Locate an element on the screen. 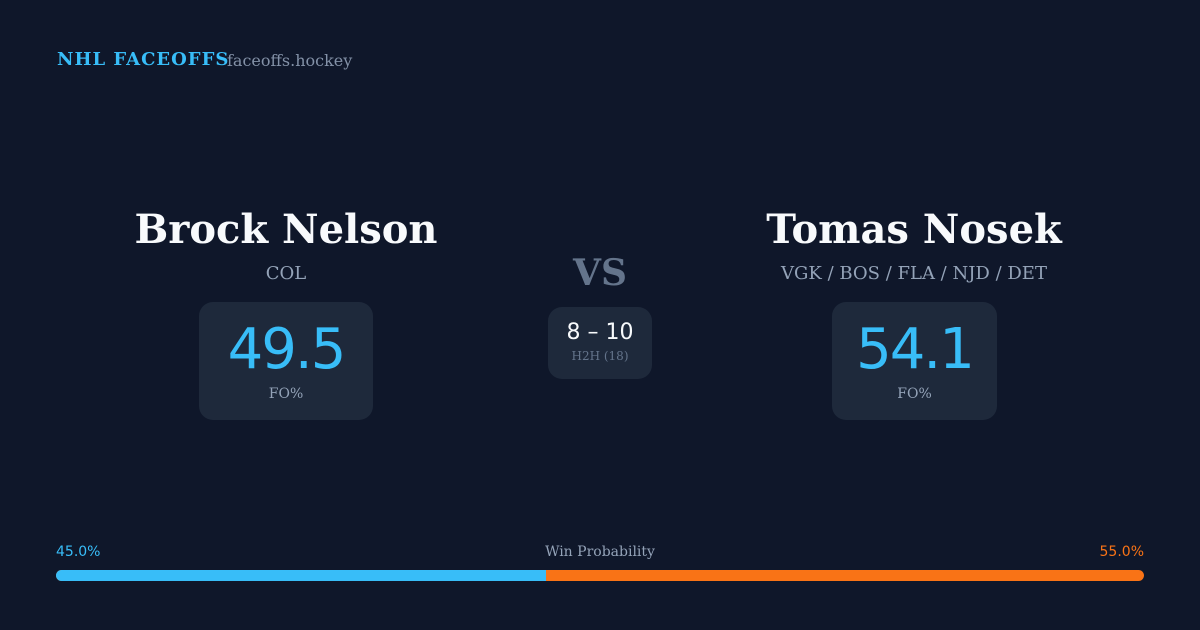 This screenshot has height=630, width=1200. win-probability-left-fill is located at coordinates (301, 575).